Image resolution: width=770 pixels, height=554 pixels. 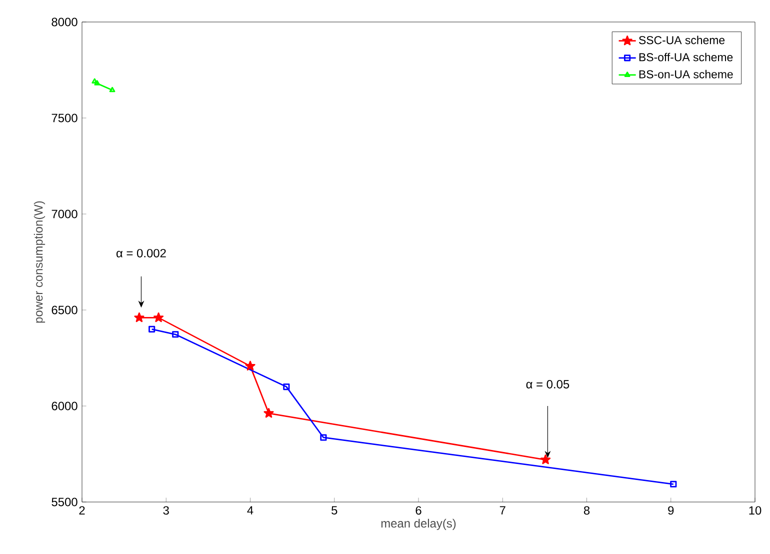 What do you see at coordinates (587, 510) in the screenshot?
I see `x-tick-label: 8` at bounding box center [587, 510].